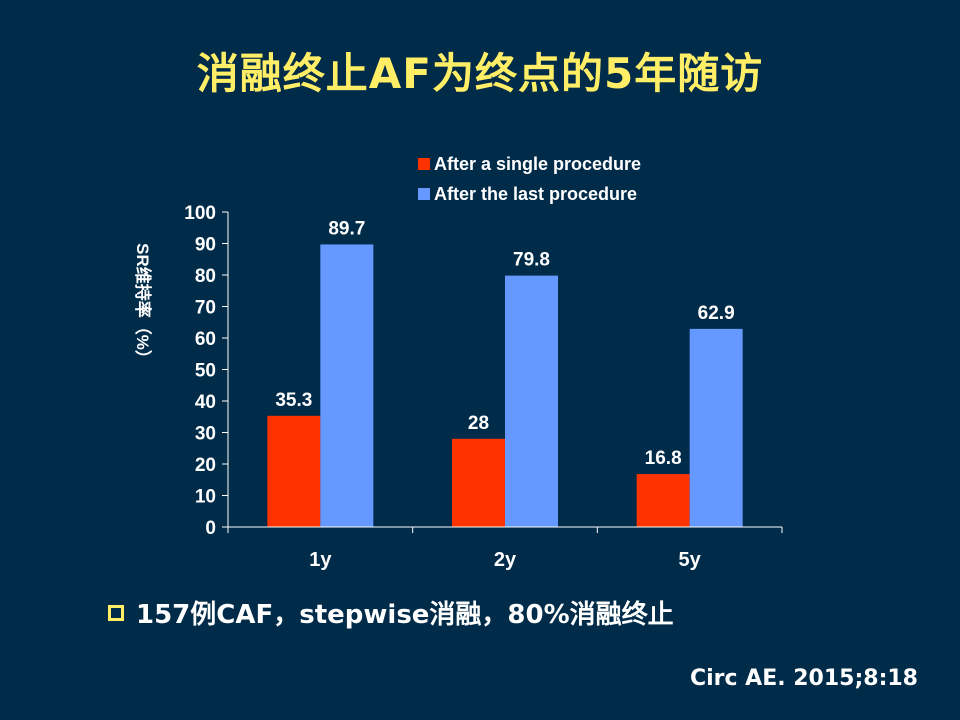  Describe the element at coordinates (531, 260) in the screenshot. I see `data-label: 79.8` at that location.